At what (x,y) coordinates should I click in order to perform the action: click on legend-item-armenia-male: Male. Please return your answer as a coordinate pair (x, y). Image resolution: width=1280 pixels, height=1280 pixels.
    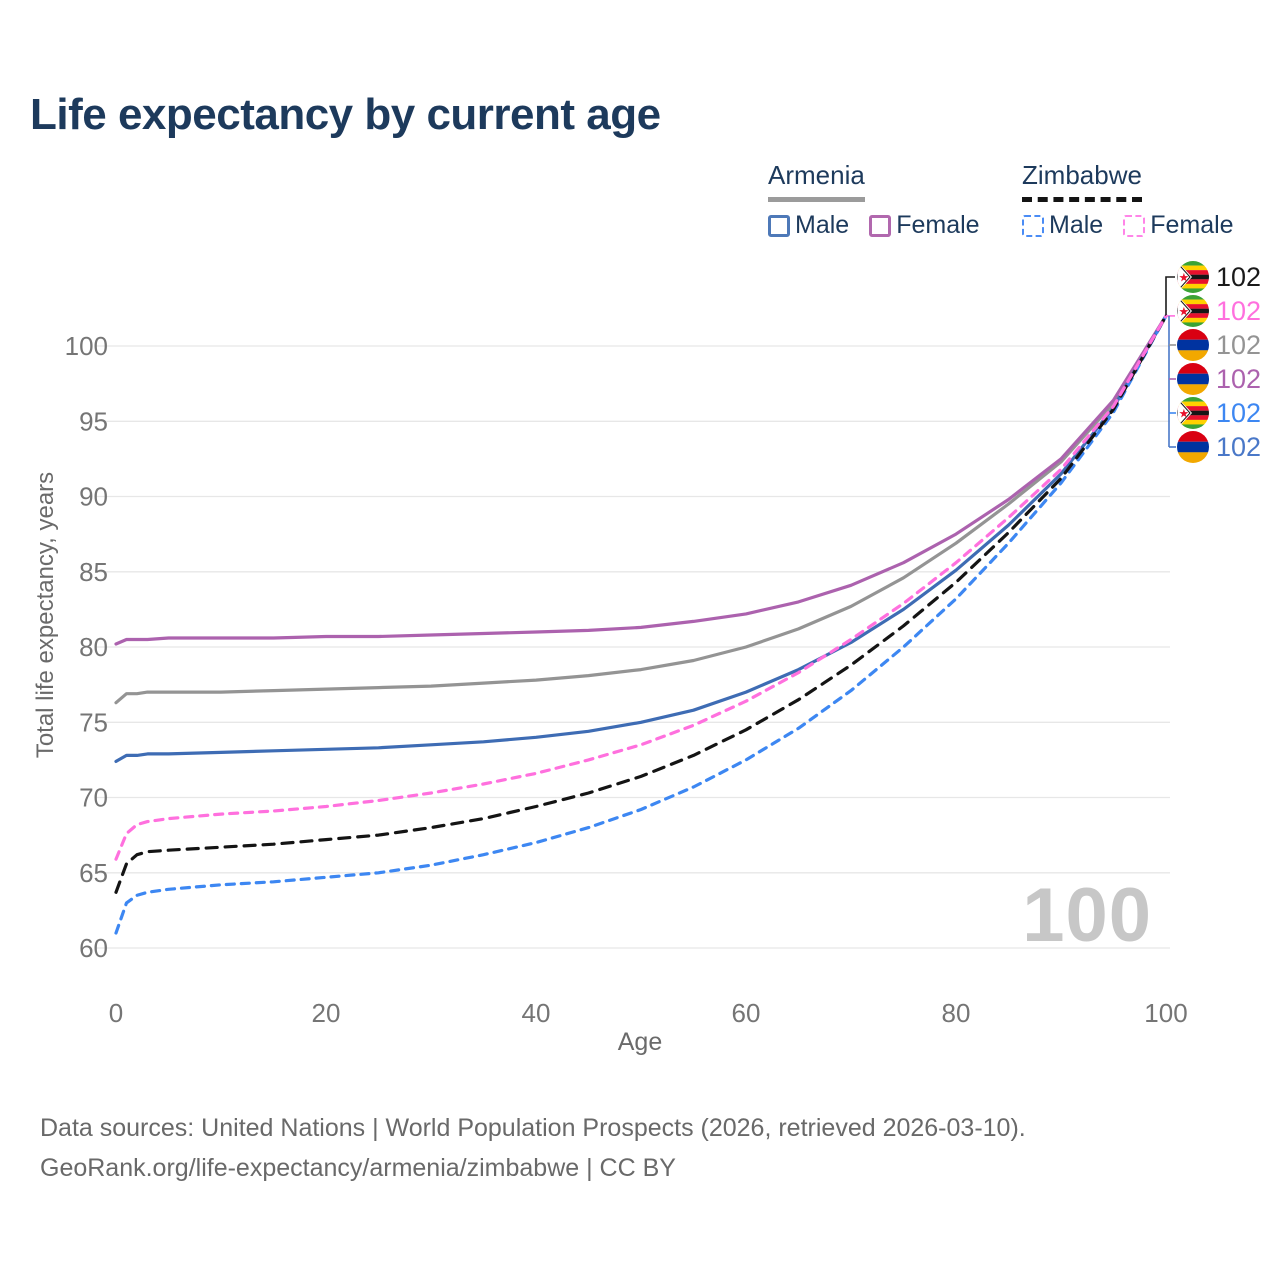
    Looking at the image, I should click on (808, 225).